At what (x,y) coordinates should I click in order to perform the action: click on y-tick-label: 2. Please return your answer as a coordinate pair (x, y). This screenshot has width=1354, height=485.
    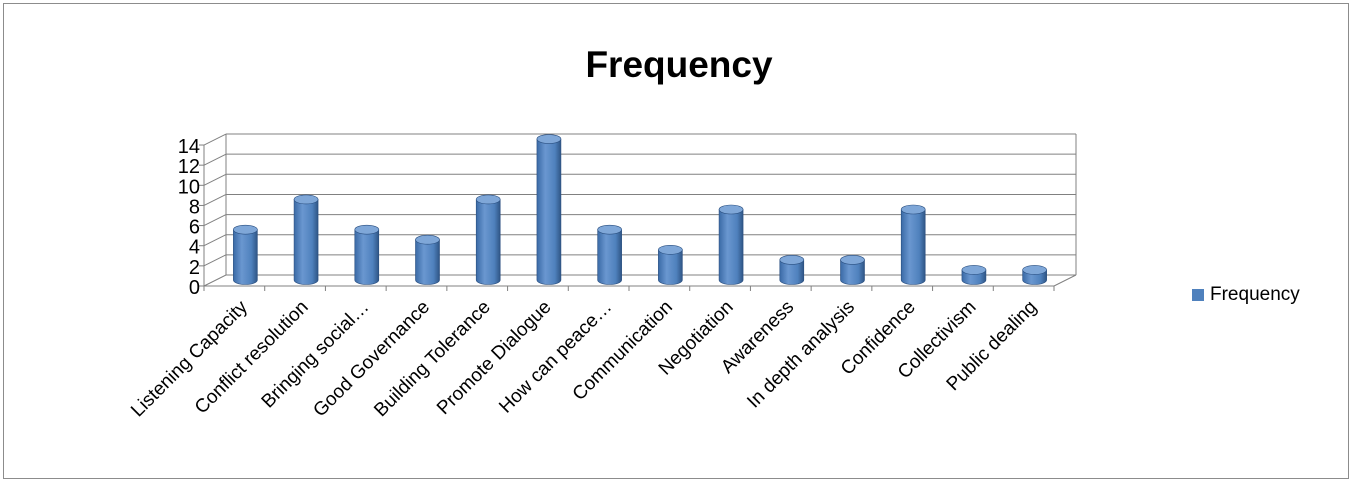
    Looking at the image, I should click on (194, 268).